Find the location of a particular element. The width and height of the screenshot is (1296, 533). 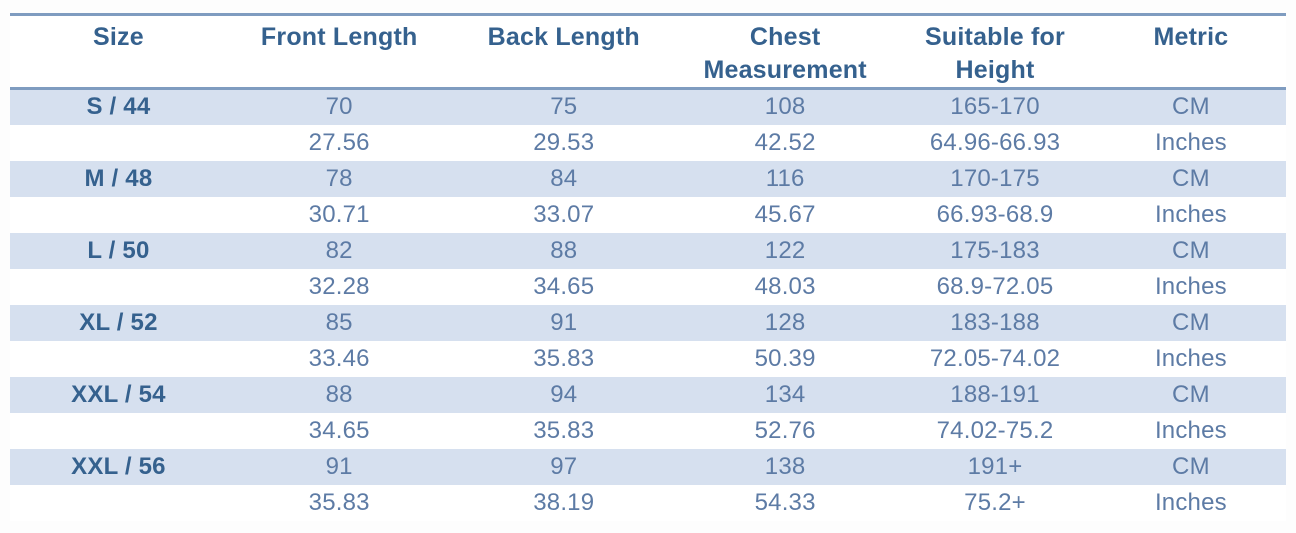

cell-chest-measurement: 42.52 is located at coordinates (785, 142).